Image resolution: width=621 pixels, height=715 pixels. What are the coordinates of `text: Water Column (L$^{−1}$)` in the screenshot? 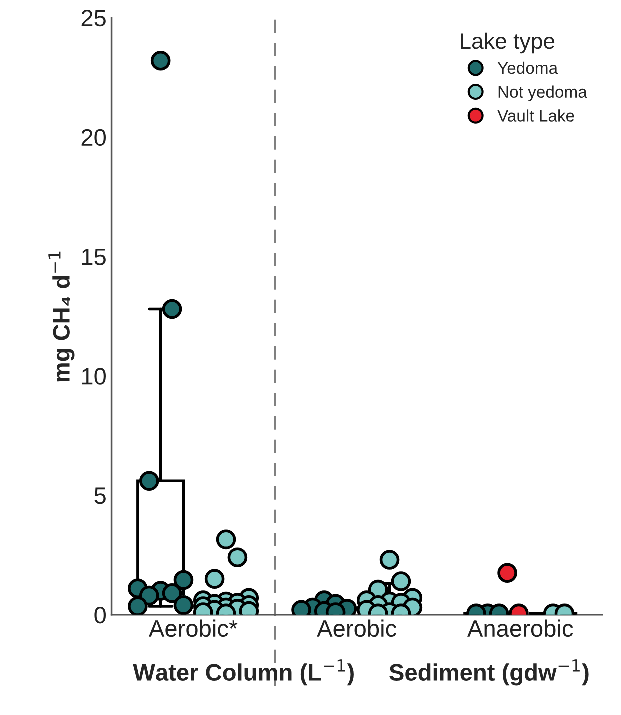 It's located at (243, 673).